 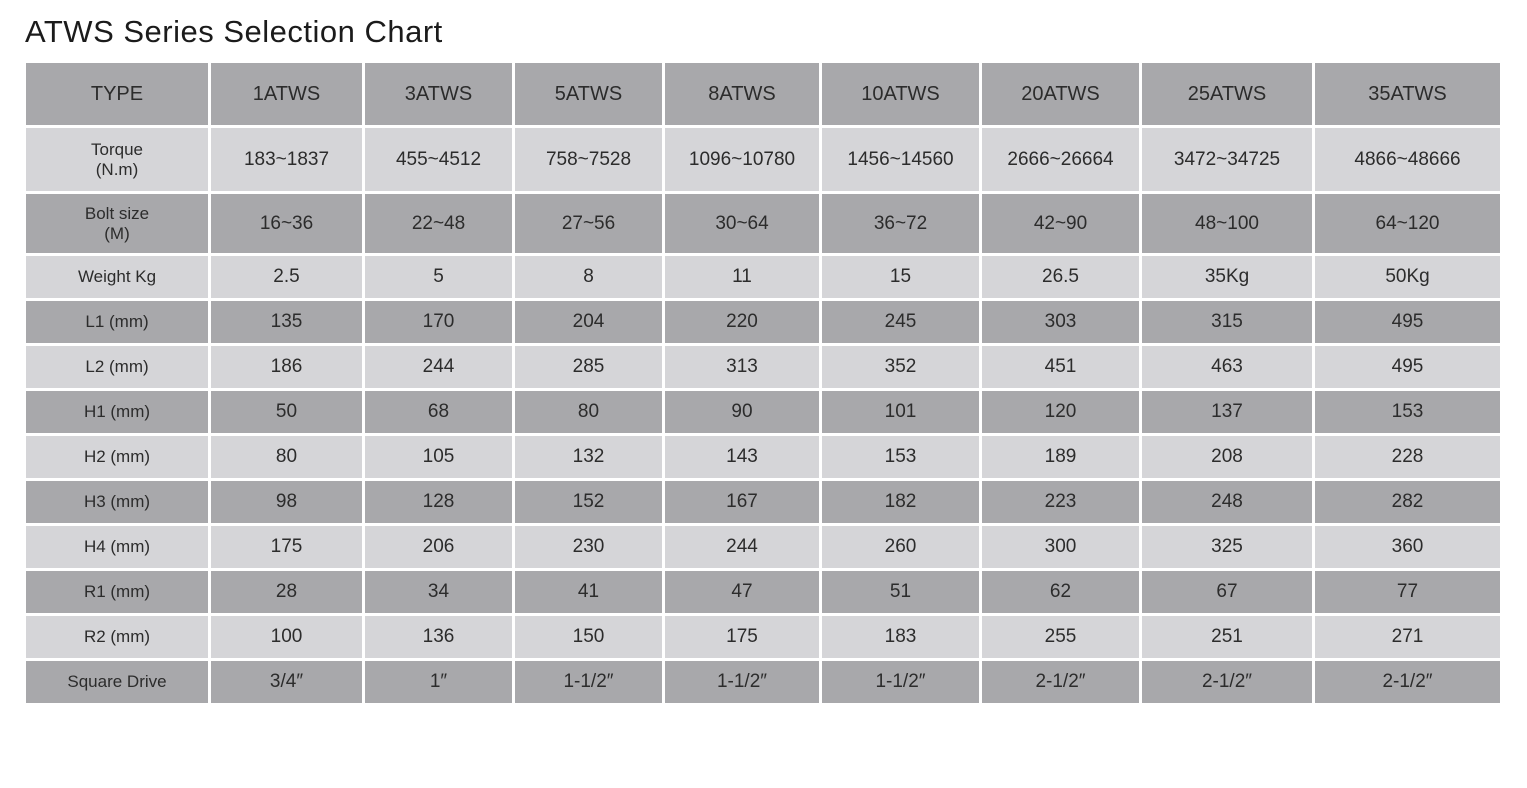 I want to click on table-cell: 62, so click(x=1060, y=592).